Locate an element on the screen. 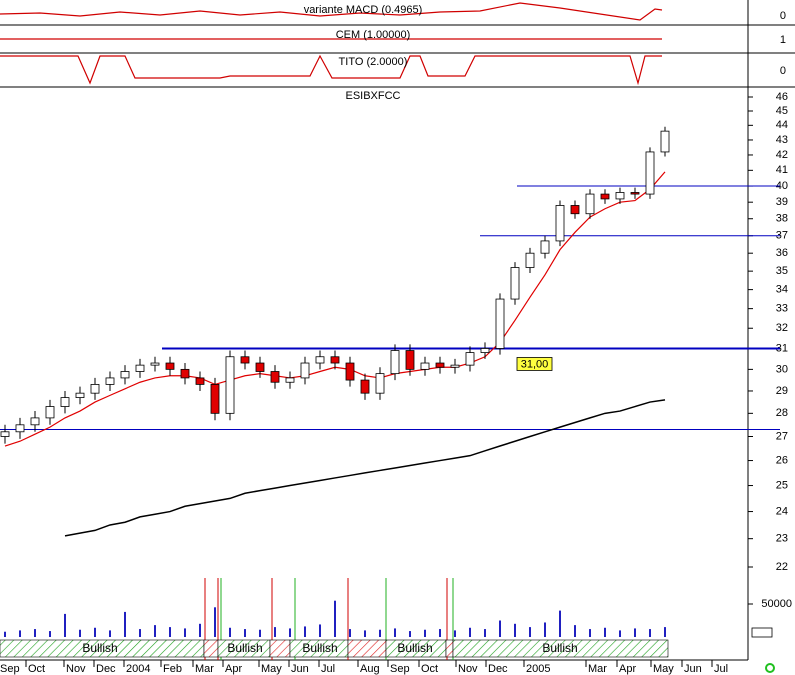  indicator-title: TITO (2.0000) is located at coordinates (373, 62).